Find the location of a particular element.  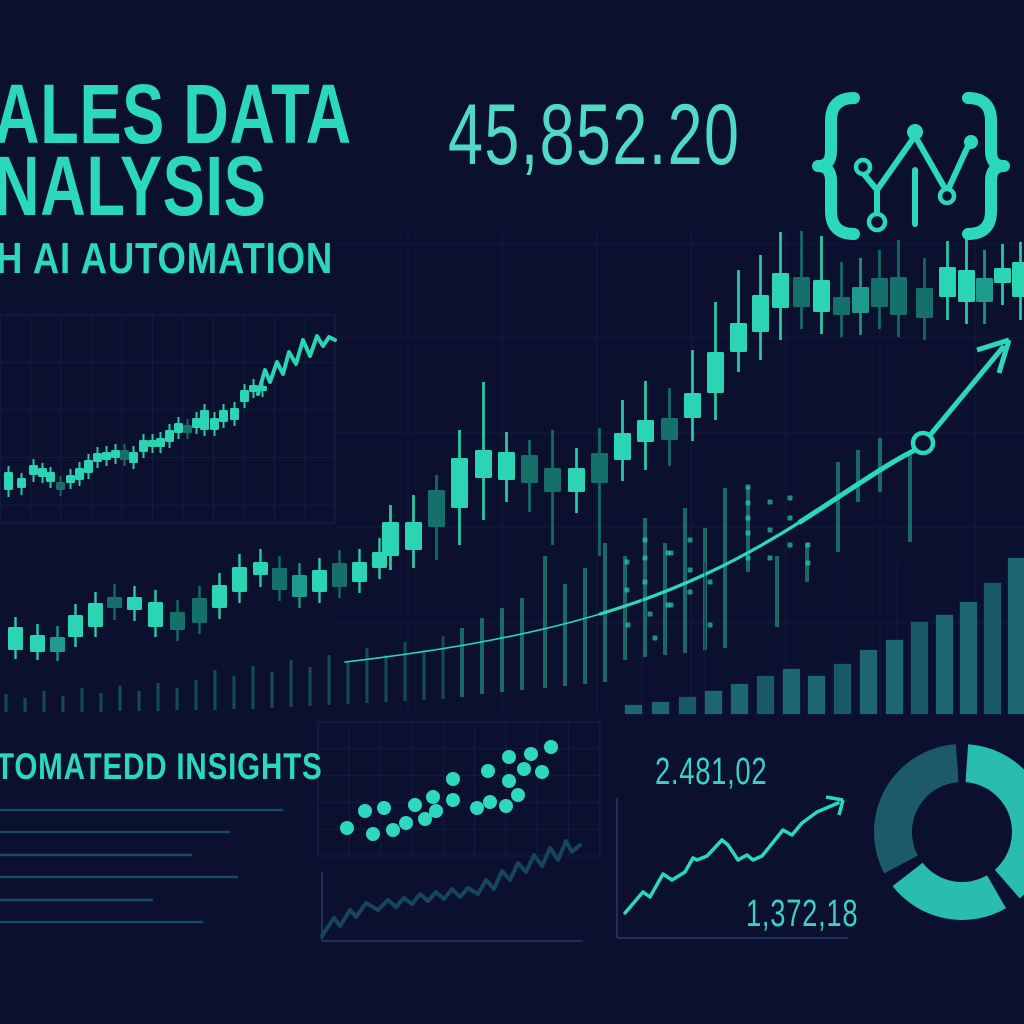

volume-bars is located at coordinates (824, 636).